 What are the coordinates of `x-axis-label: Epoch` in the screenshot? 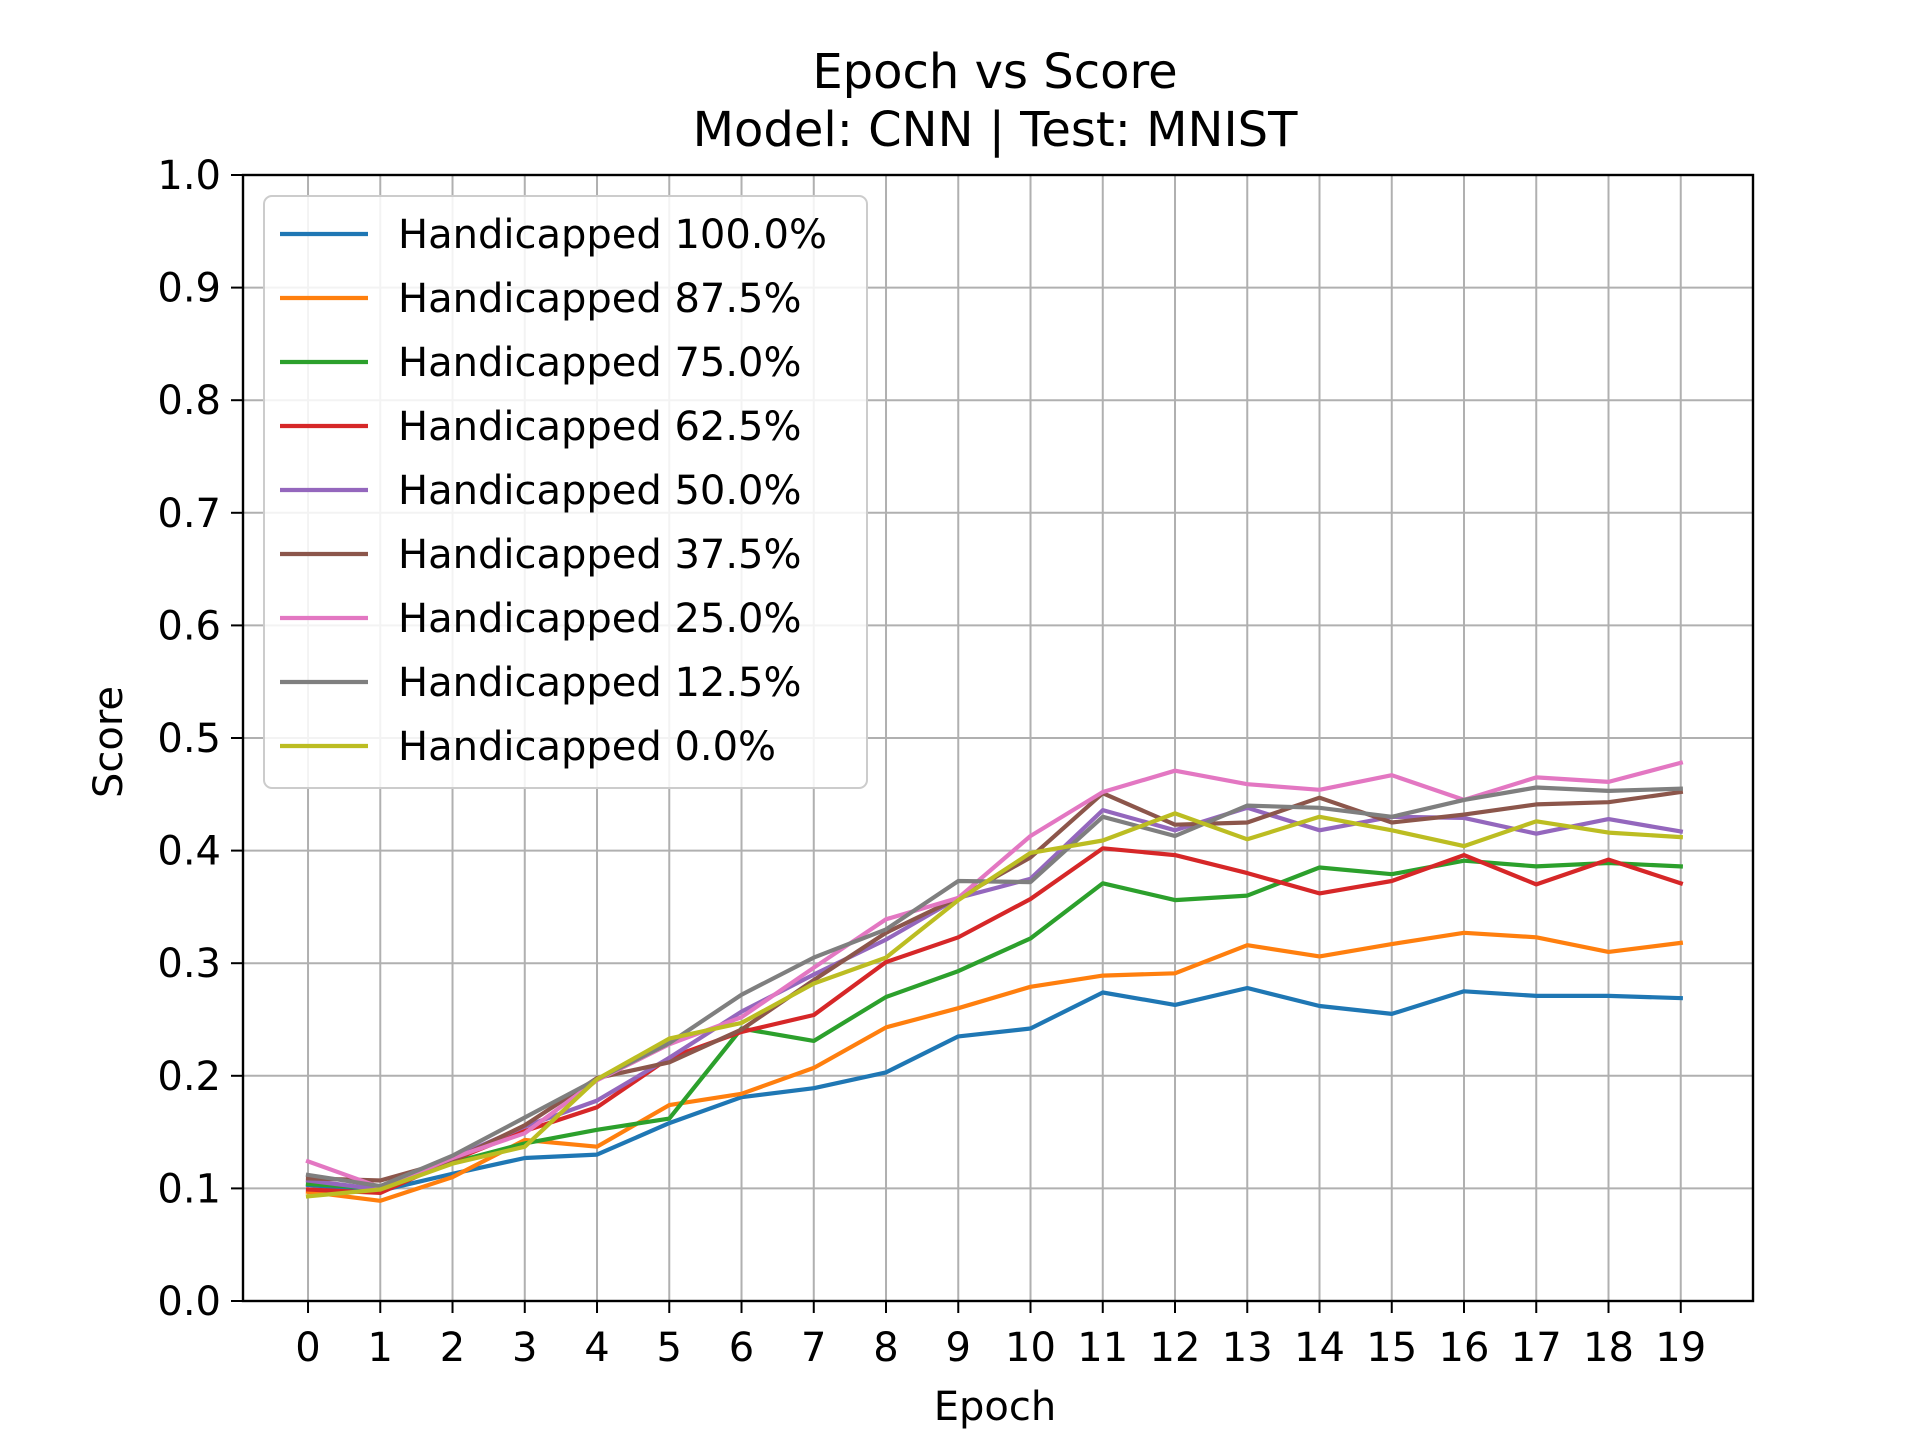 It's located at (995, 1407).